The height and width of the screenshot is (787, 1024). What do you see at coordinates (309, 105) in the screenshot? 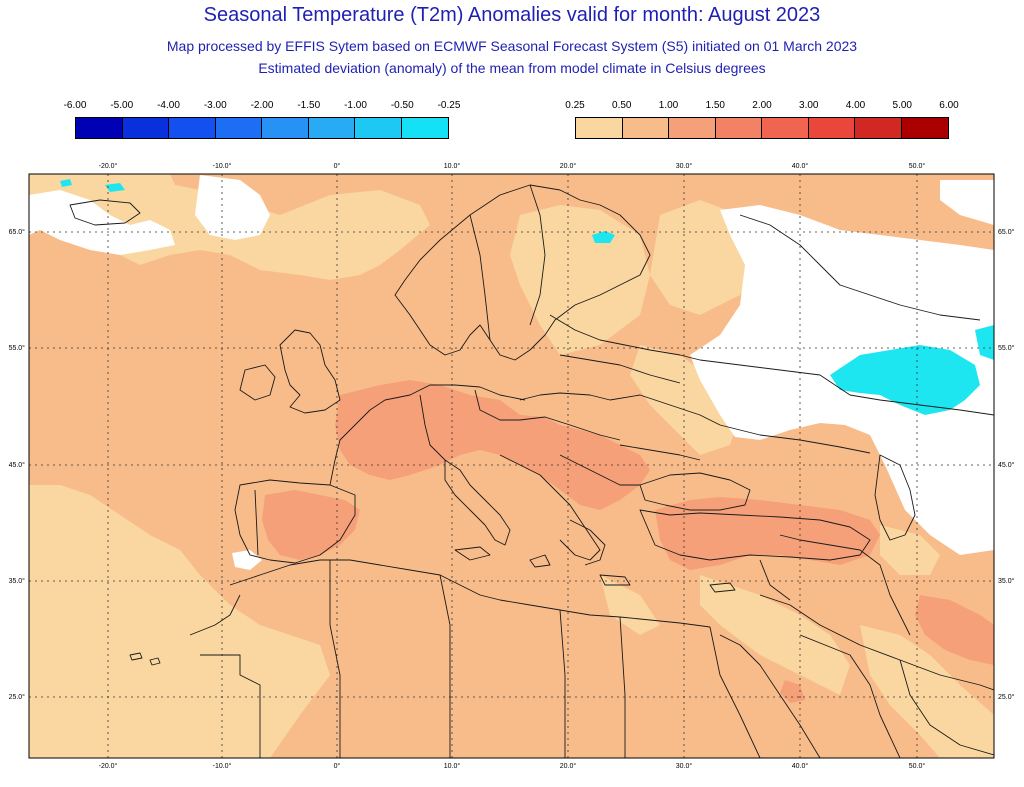
I see `negative-legend-tick-label: -1.50` at bounding box center [309, 105].